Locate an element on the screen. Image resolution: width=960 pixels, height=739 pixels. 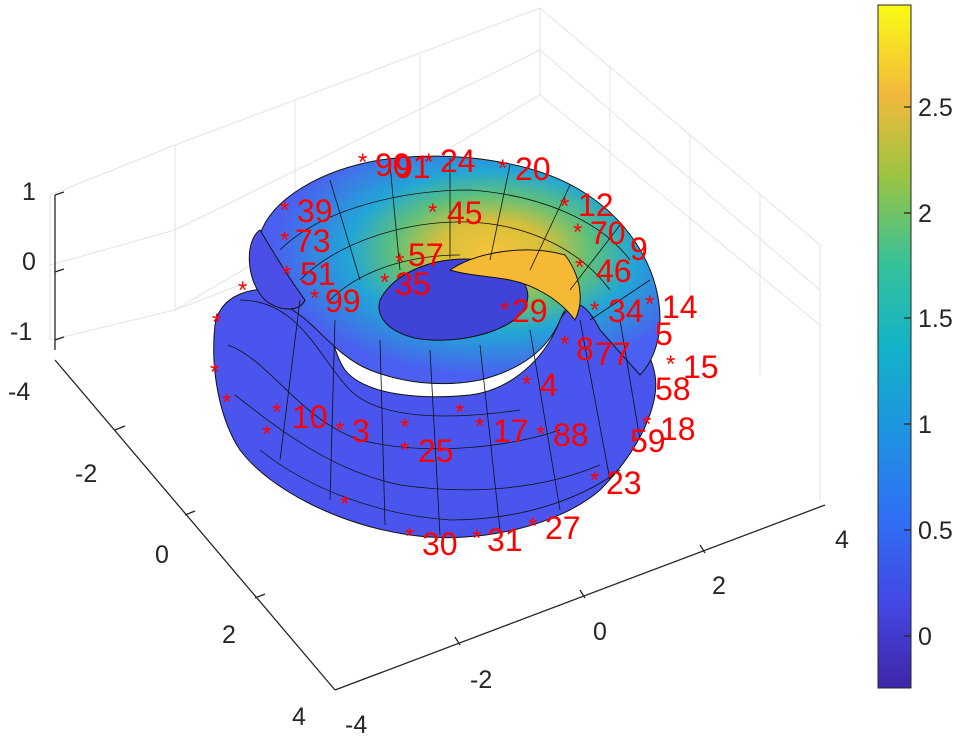
point-label: 51 is located at coordinates (318, 274).